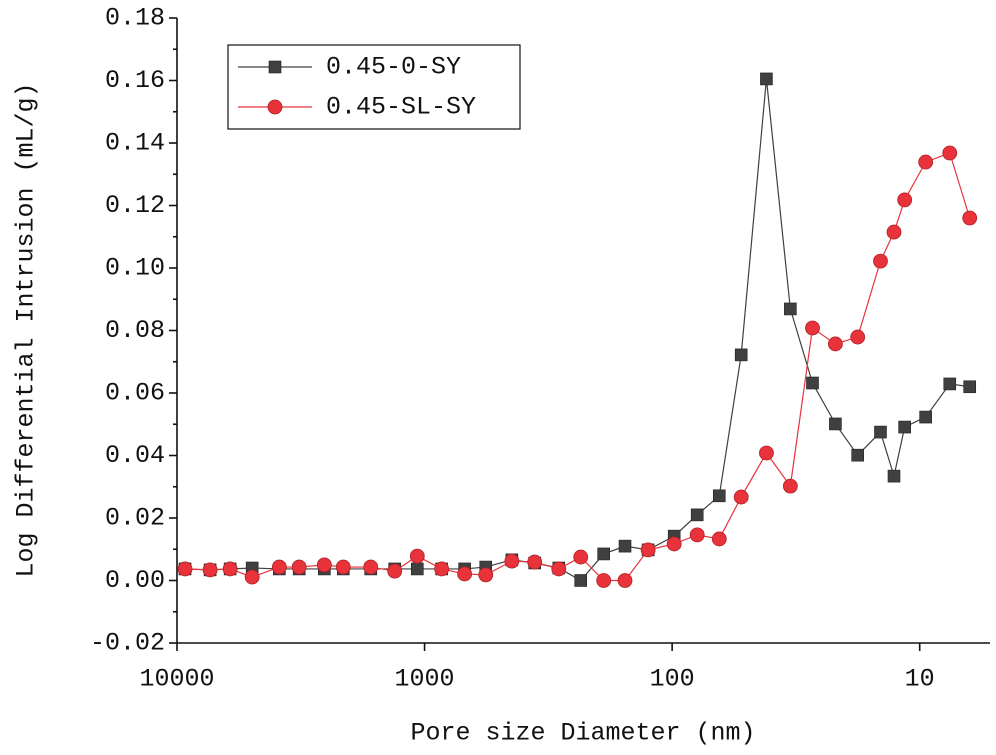  What do you see at coordinates (135, 330) in the screenshot?
I see `y-tick-label: 0.08` at bounding box center [135, 330].